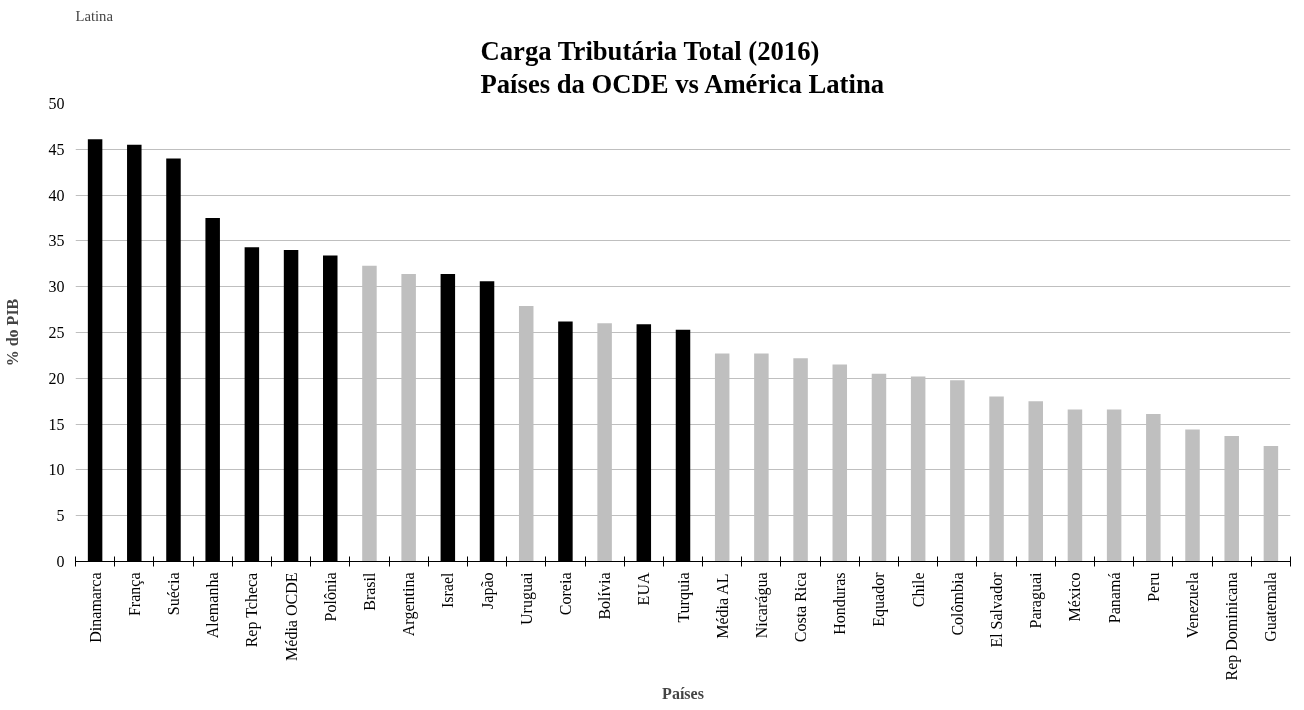 Image resolution: width=1304 pixels, height=710 pixels. I want to click on y-axis-title: % do PIB, so click(12, 332).